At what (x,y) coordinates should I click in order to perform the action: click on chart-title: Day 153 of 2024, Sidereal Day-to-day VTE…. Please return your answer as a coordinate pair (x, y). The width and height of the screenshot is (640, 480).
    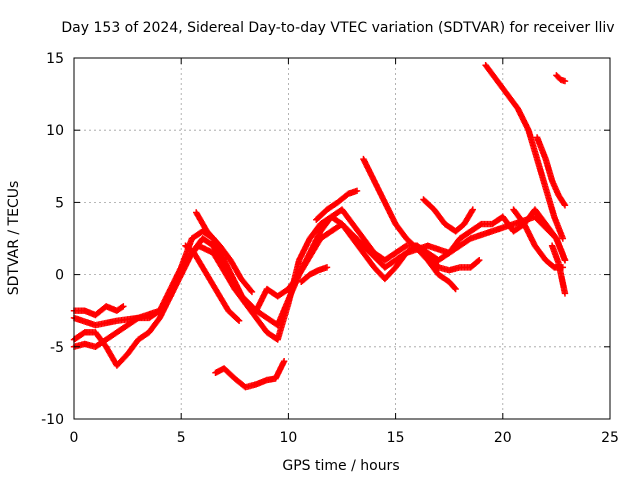
    Looking at the image, I should click on (337, 28).